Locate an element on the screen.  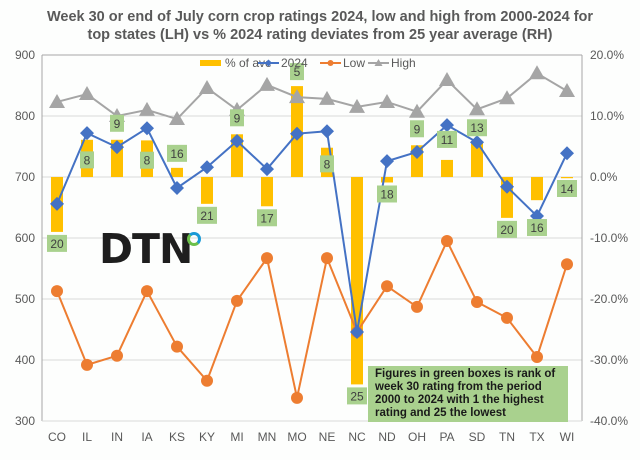
x-axis-category-label: KY is located at coordinates (207, 437).